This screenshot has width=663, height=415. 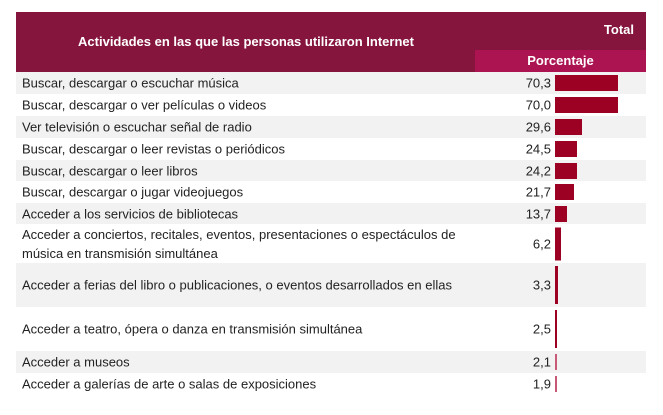 What do you see at coordinates (541, 329) in the screenshot?
I see `data-label: 2,5` at bounding box center [541, 329].